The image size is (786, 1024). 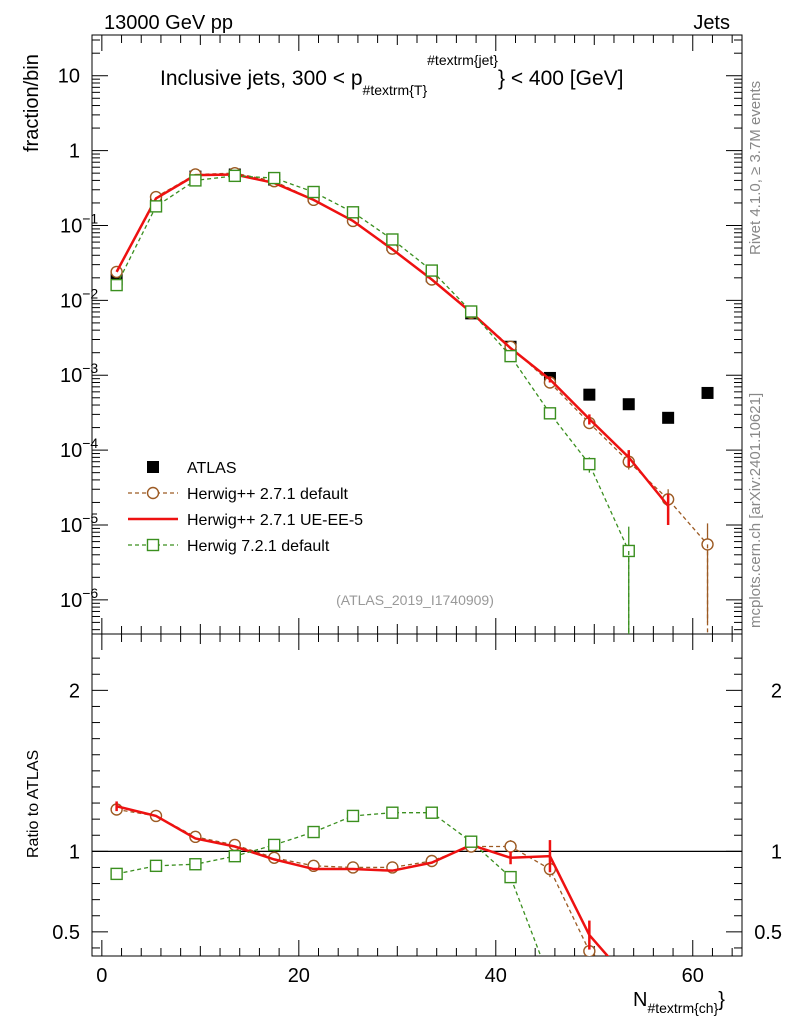 I want to click on header-left-label: 13000 GeV pp, so click(x=168, y=23).